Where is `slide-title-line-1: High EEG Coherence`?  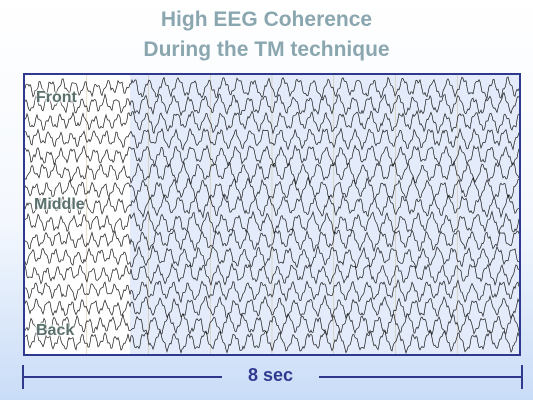 slide-title-line-1: High EEG Coherence is located at coordinates (266, 19).